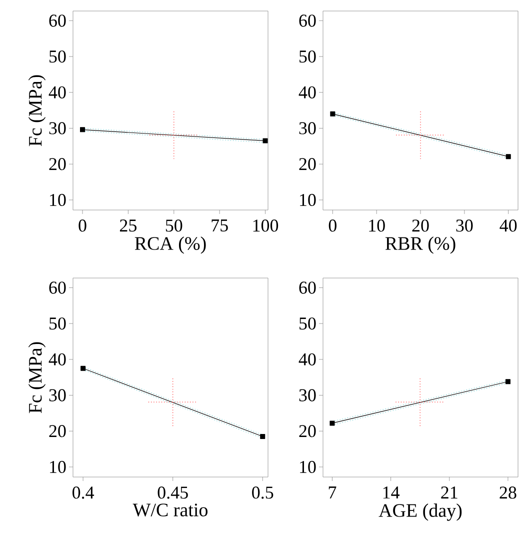 This screenshot has width=529, height=537. I want to click on x-axis-title: AGE (day), so click(420, 512).